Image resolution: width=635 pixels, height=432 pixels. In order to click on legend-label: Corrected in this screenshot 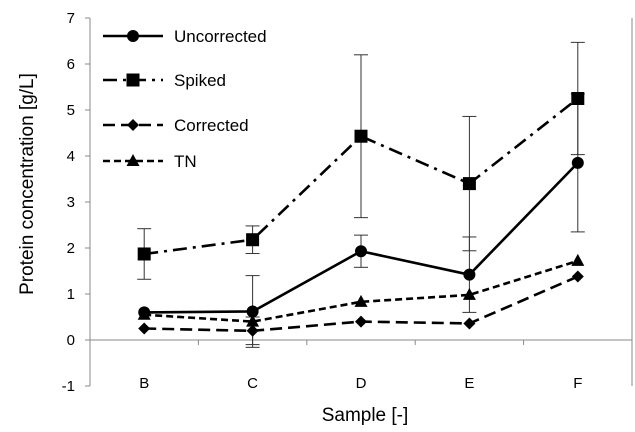, I will do `click(211, 125)`.